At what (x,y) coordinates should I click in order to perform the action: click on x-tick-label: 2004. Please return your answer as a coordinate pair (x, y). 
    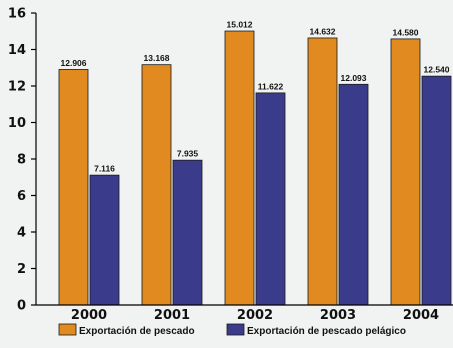
    Looking at the image, I should click on (421, 315).